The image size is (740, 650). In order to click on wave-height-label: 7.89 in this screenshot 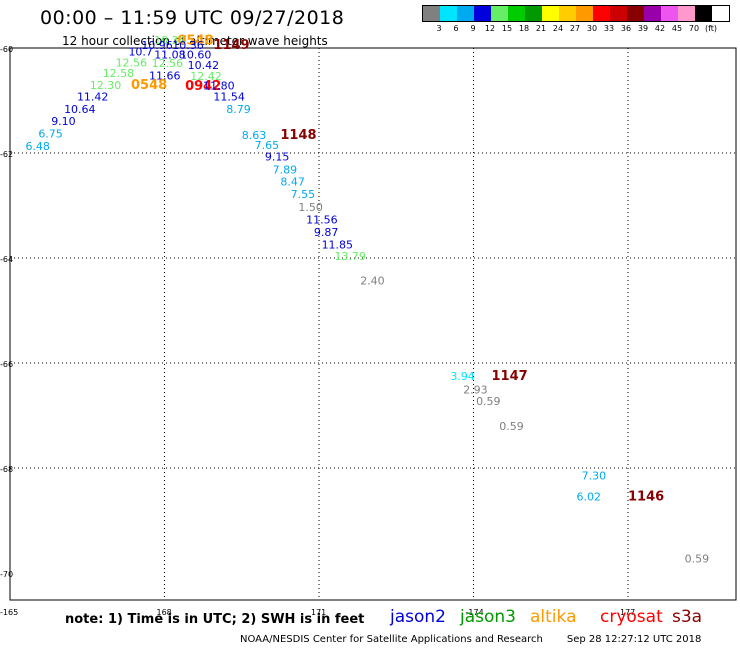, I will do `click(285, 169)`.